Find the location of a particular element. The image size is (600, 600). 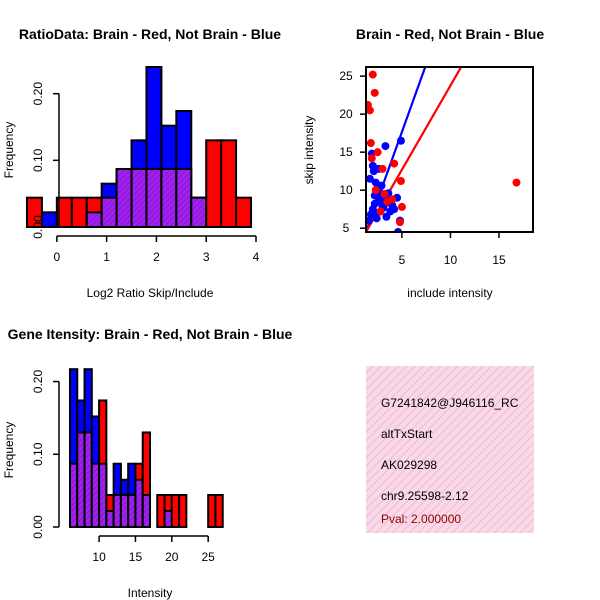

scatter-plot-area is located at coordinates (443, 149).